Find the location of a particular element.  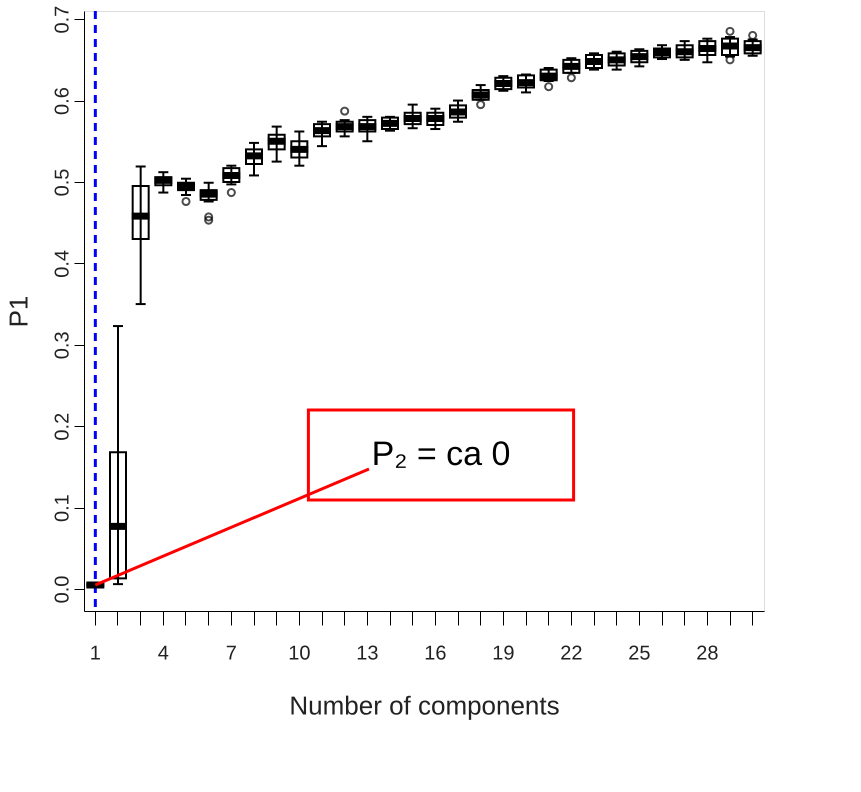

y-tick-label: 0.7 is located at coordinates (63, 20).